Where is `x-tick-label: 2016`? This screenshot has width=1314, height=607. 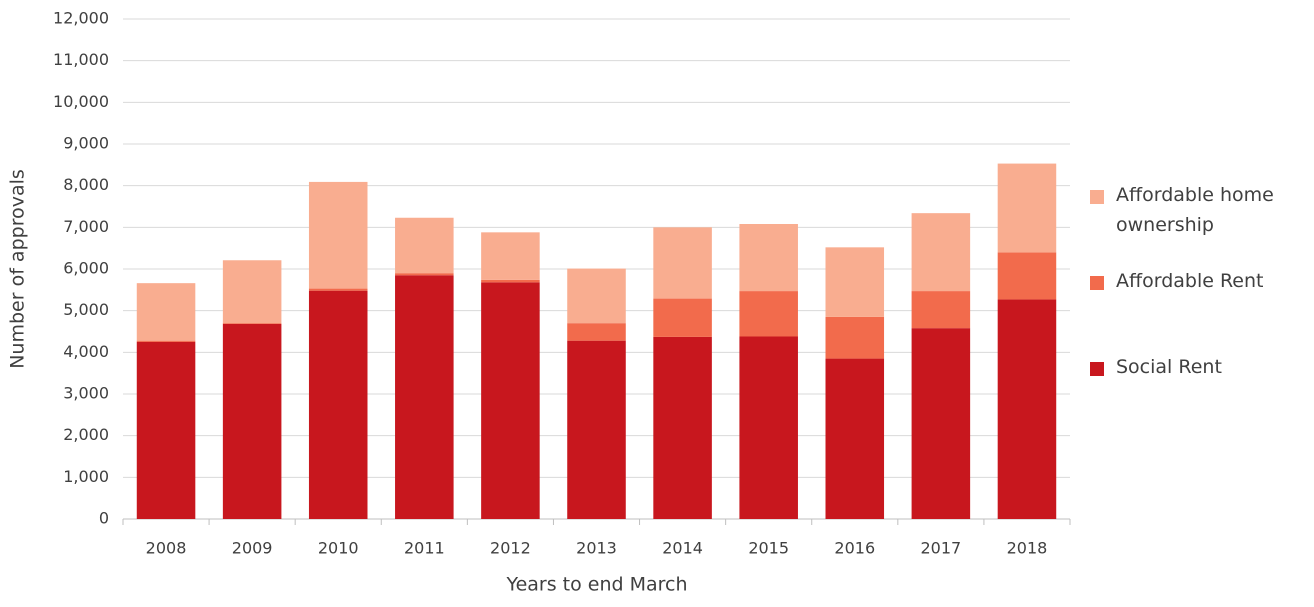 x-tick-label: 2016 is located at coordinates (854, 548).